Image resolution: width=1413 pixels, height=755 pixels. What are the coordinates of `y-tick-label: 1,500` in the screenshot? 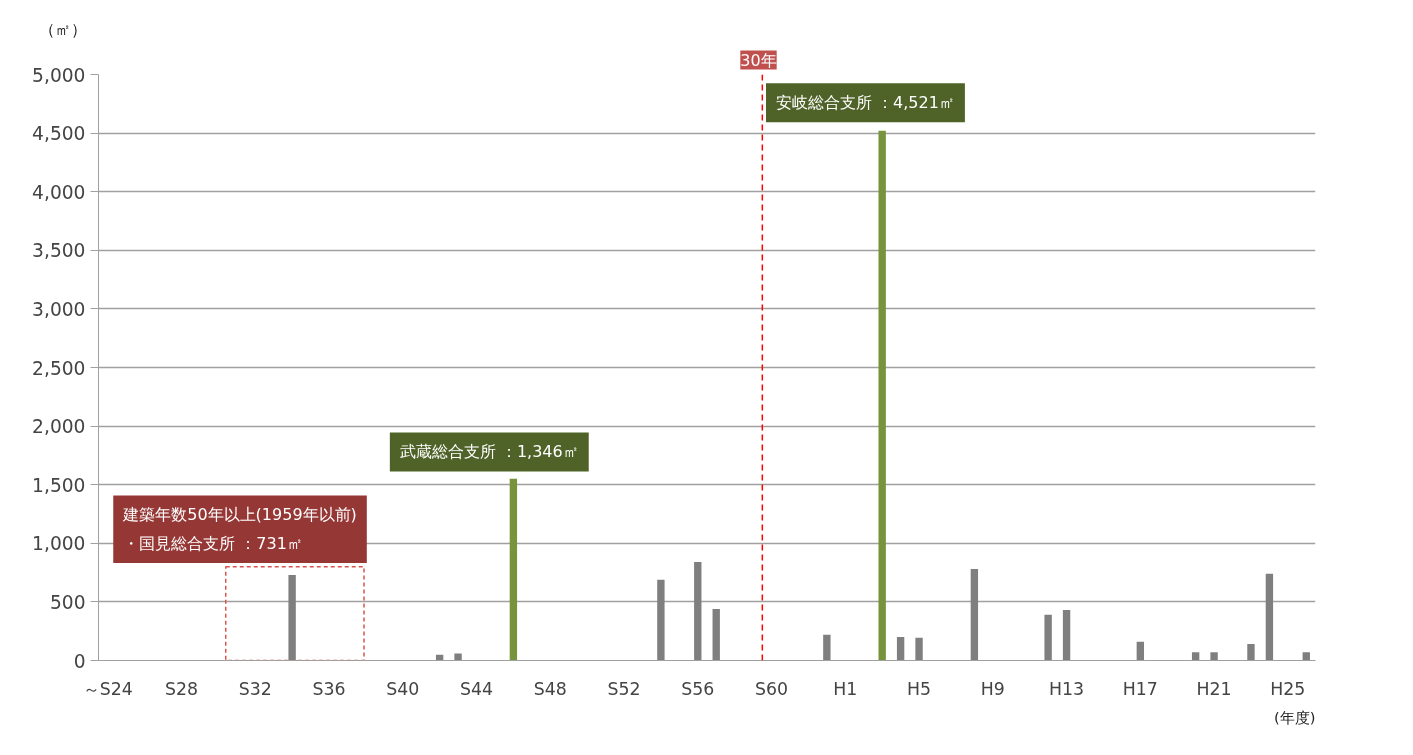 It's located at (59, 485).